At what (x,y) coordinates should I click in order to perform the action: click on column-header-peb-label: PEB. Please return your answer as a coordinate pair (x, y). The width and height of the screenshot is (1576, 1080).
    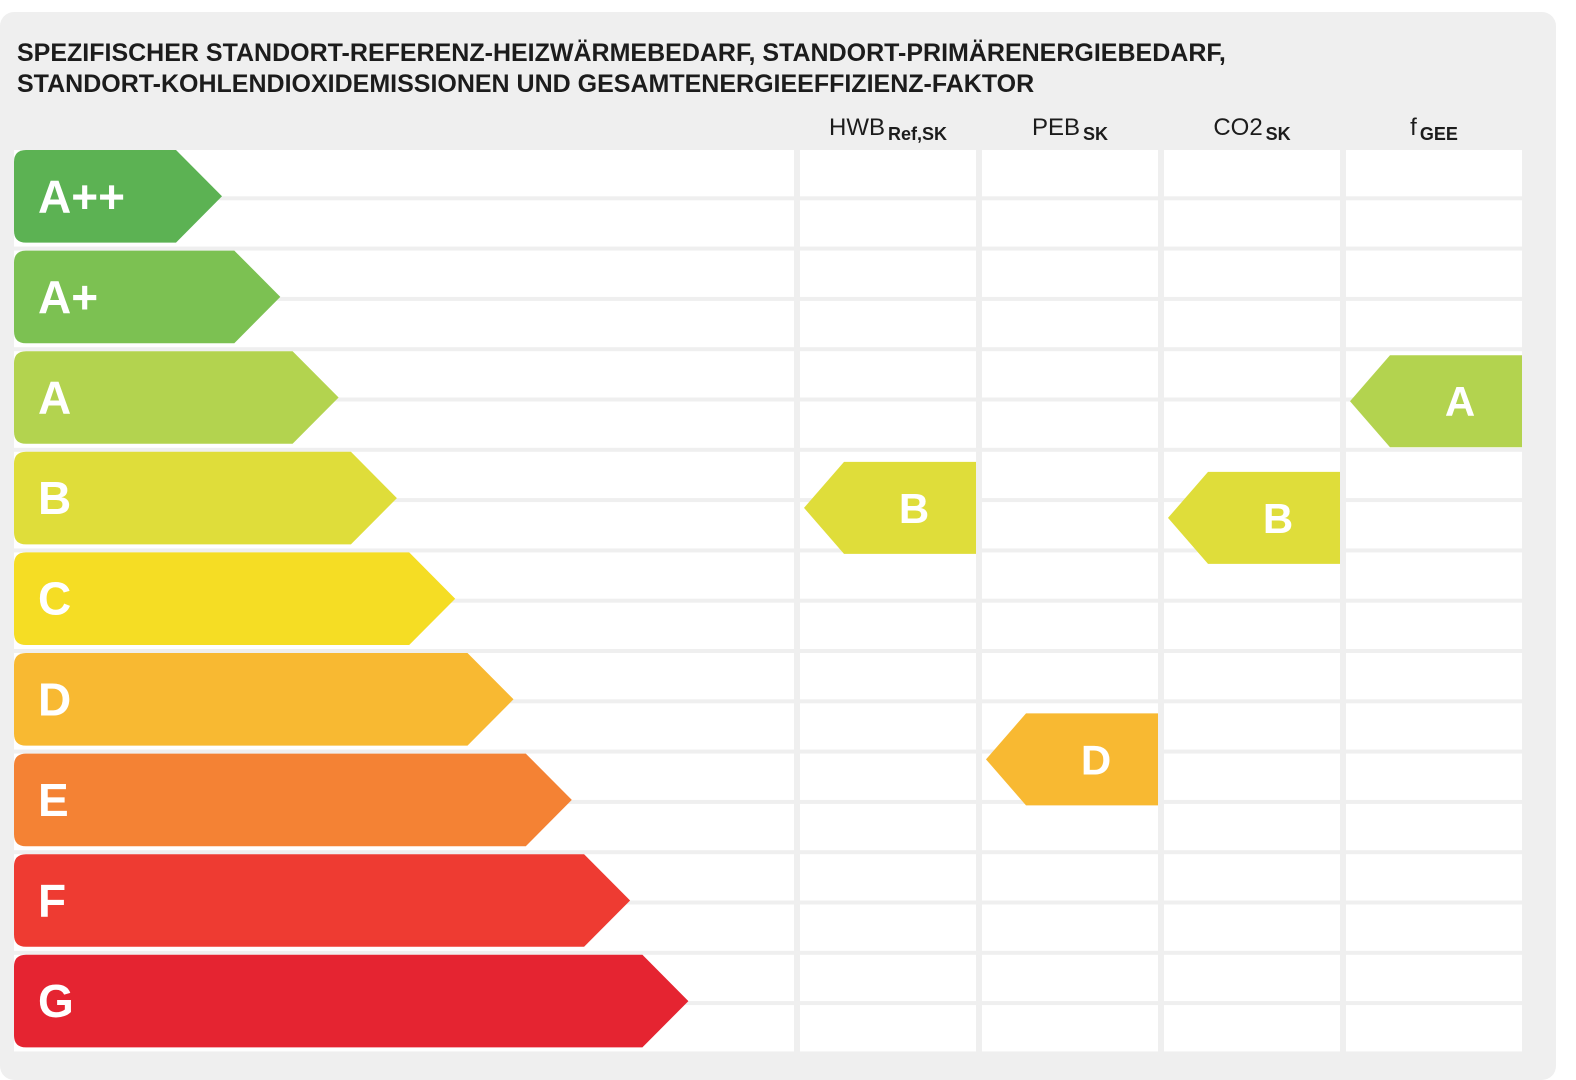
    Looking at the image, I should click on (1055, 127).